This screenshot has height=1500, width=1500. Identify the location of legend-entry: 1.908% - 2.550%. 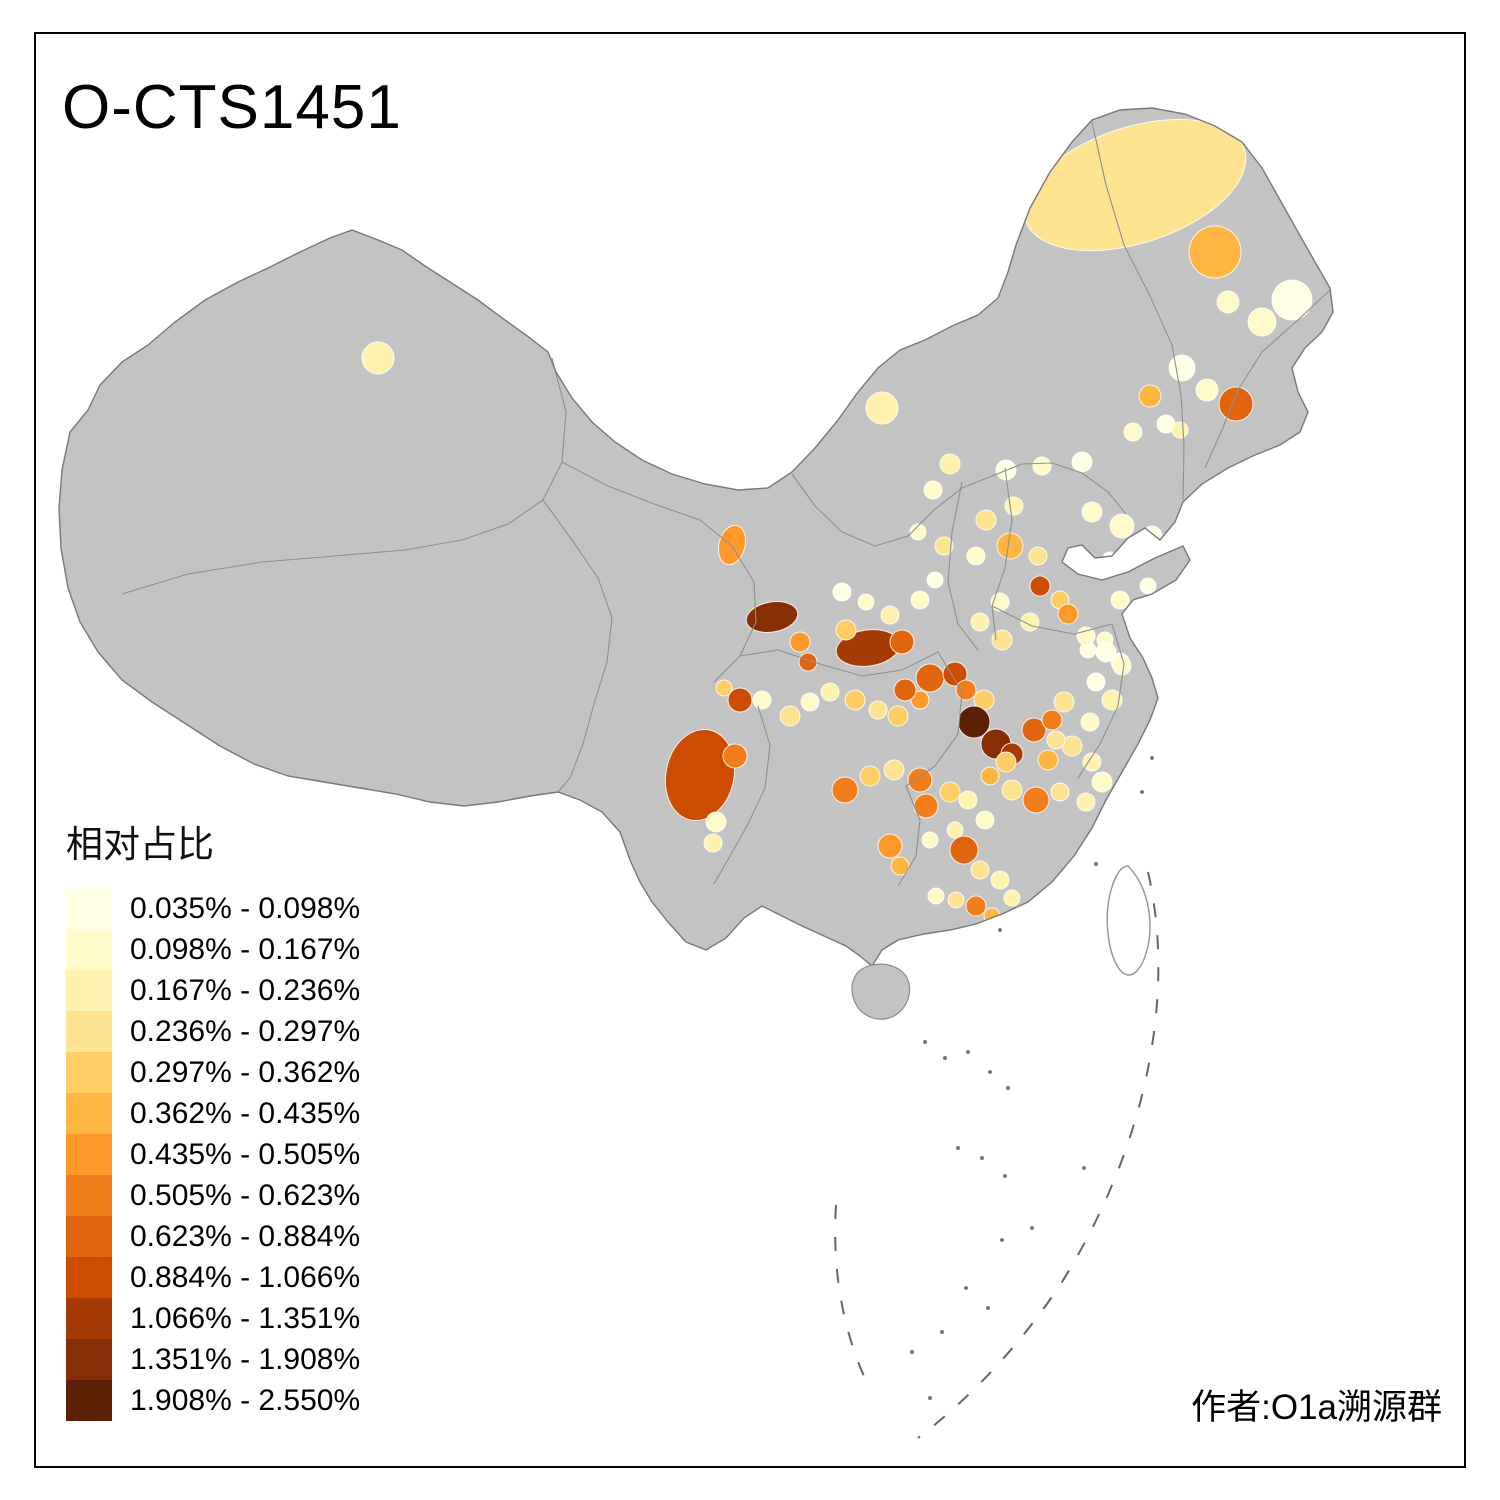
(213, 1400).